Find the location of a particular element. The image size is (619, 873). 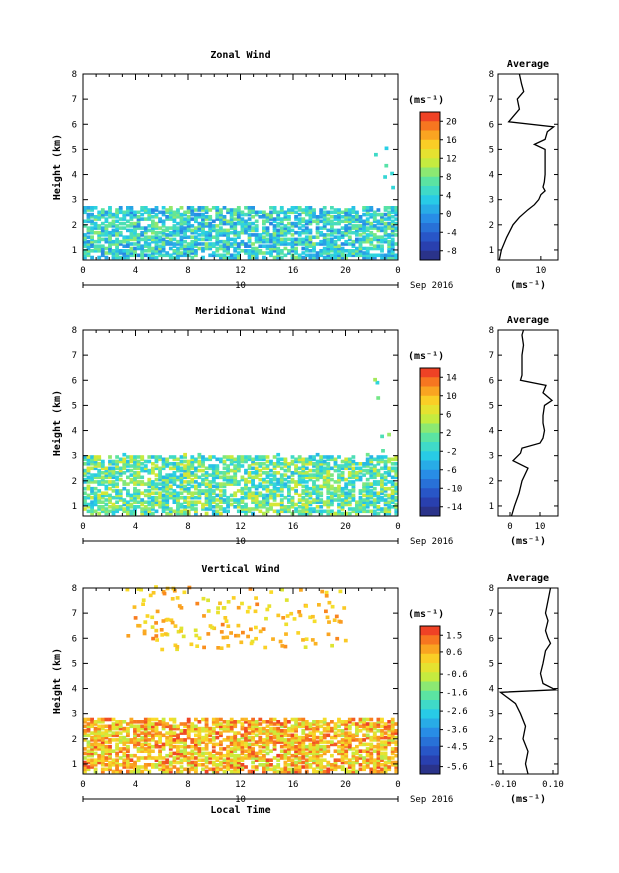

x-tick-label: 16 is located at coordinates (293, 271).